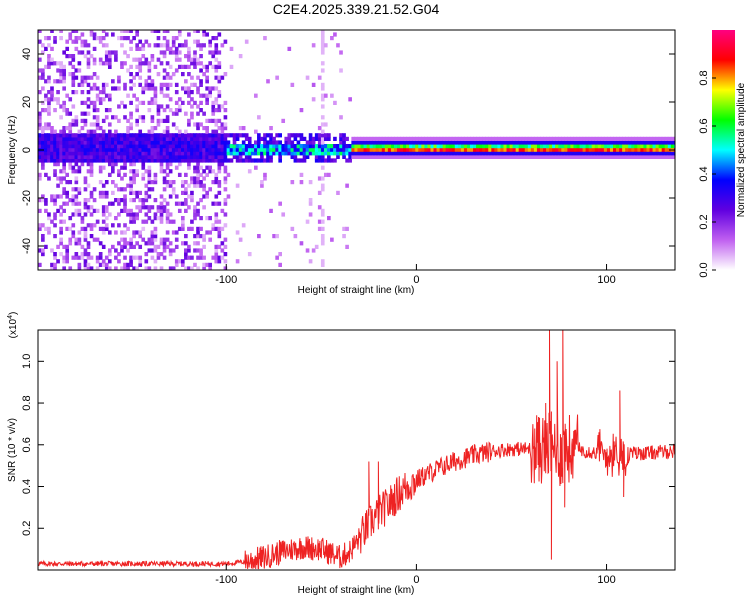 The image size is (750, 600). I want to click on spectrogram-x-tick-label: 0, so click(416, 280).